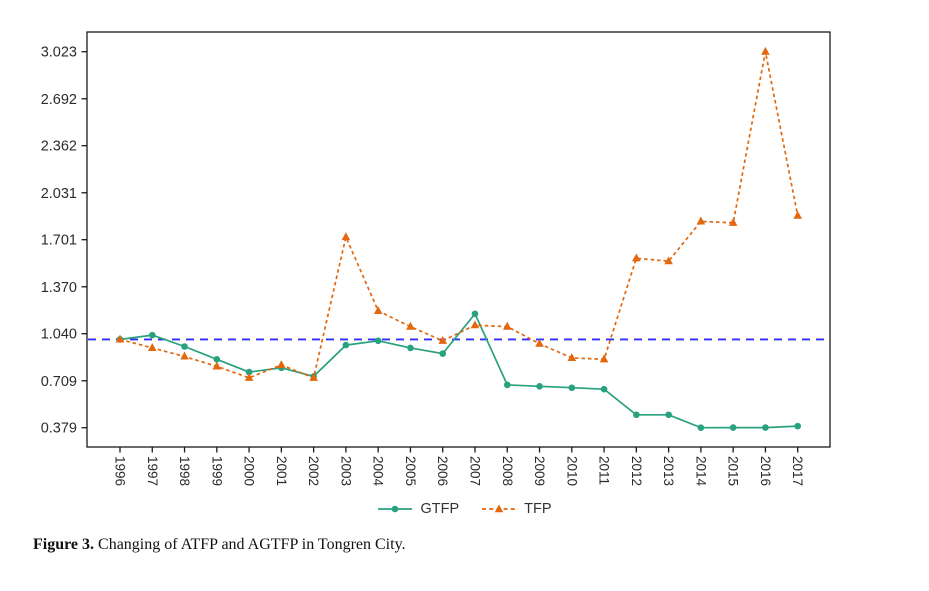 The height and width of the screenshot is (591, 929). I want to click on x-axis-tick-label: 1996, so click(120, 471).